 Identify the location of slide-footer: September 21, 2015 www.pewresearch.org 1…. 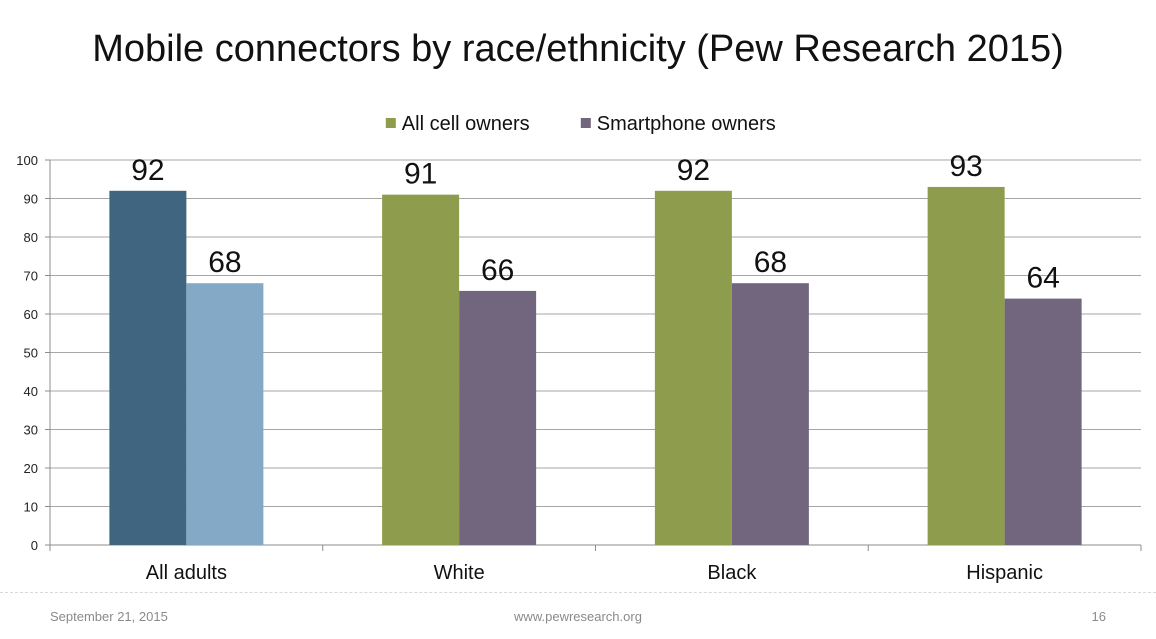
(578, 615).